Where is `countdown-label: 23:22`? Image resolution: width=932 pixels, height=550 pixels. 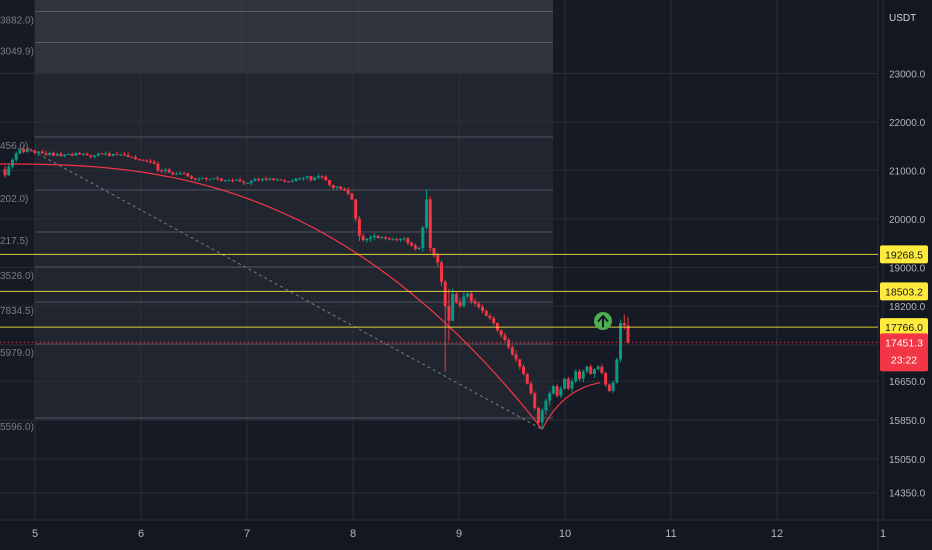 countdown-label: 23:22 is located at coordinates (904, 360).